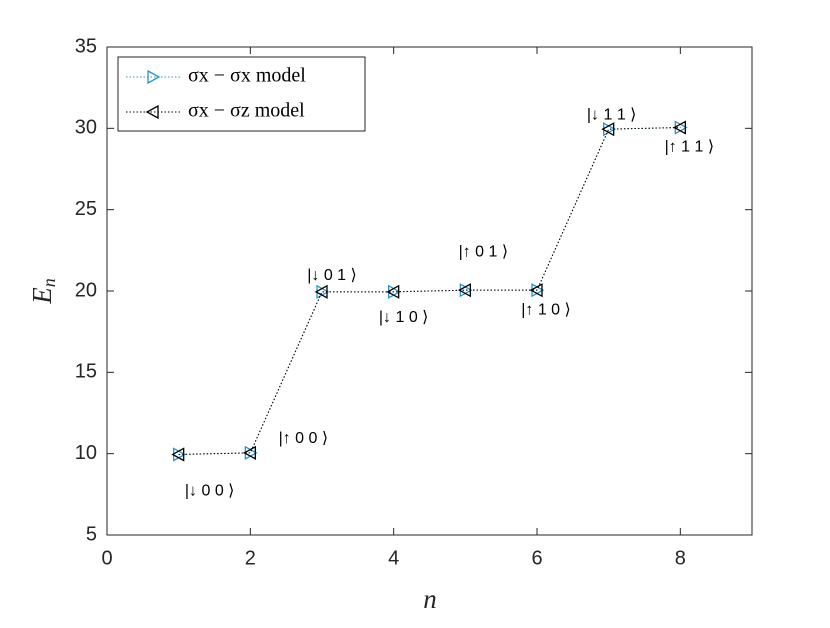 The image size is (830, 628). Describe the element at coordinates (210, 491) in the screenshot. I see `point-label: |↓ 0 0 ⟩` at that location.